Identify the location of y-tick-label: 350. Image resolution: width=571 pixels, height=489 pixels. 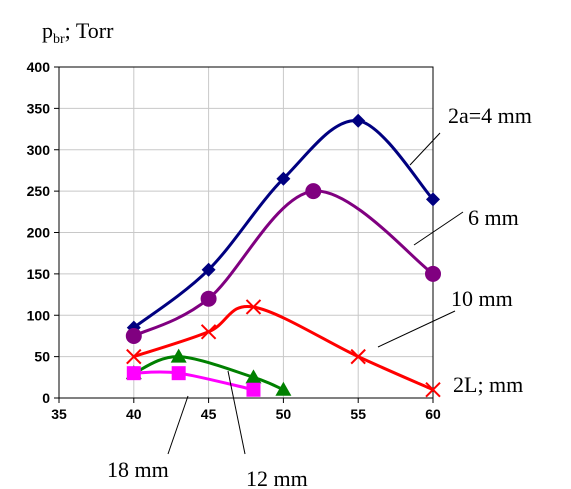
(39, 108).